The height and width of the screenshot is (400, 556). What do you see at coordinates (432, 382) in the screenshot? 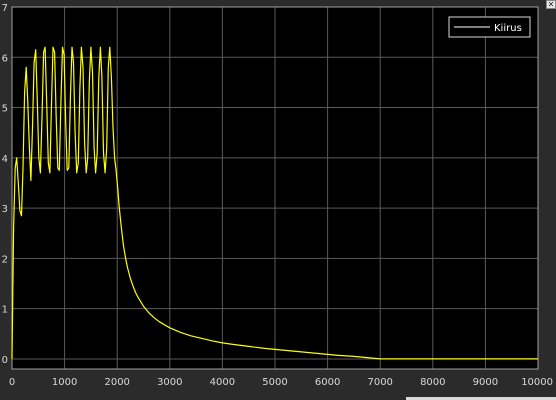
I see `x-tick-label: 8000` at bounding box center [432, 382].